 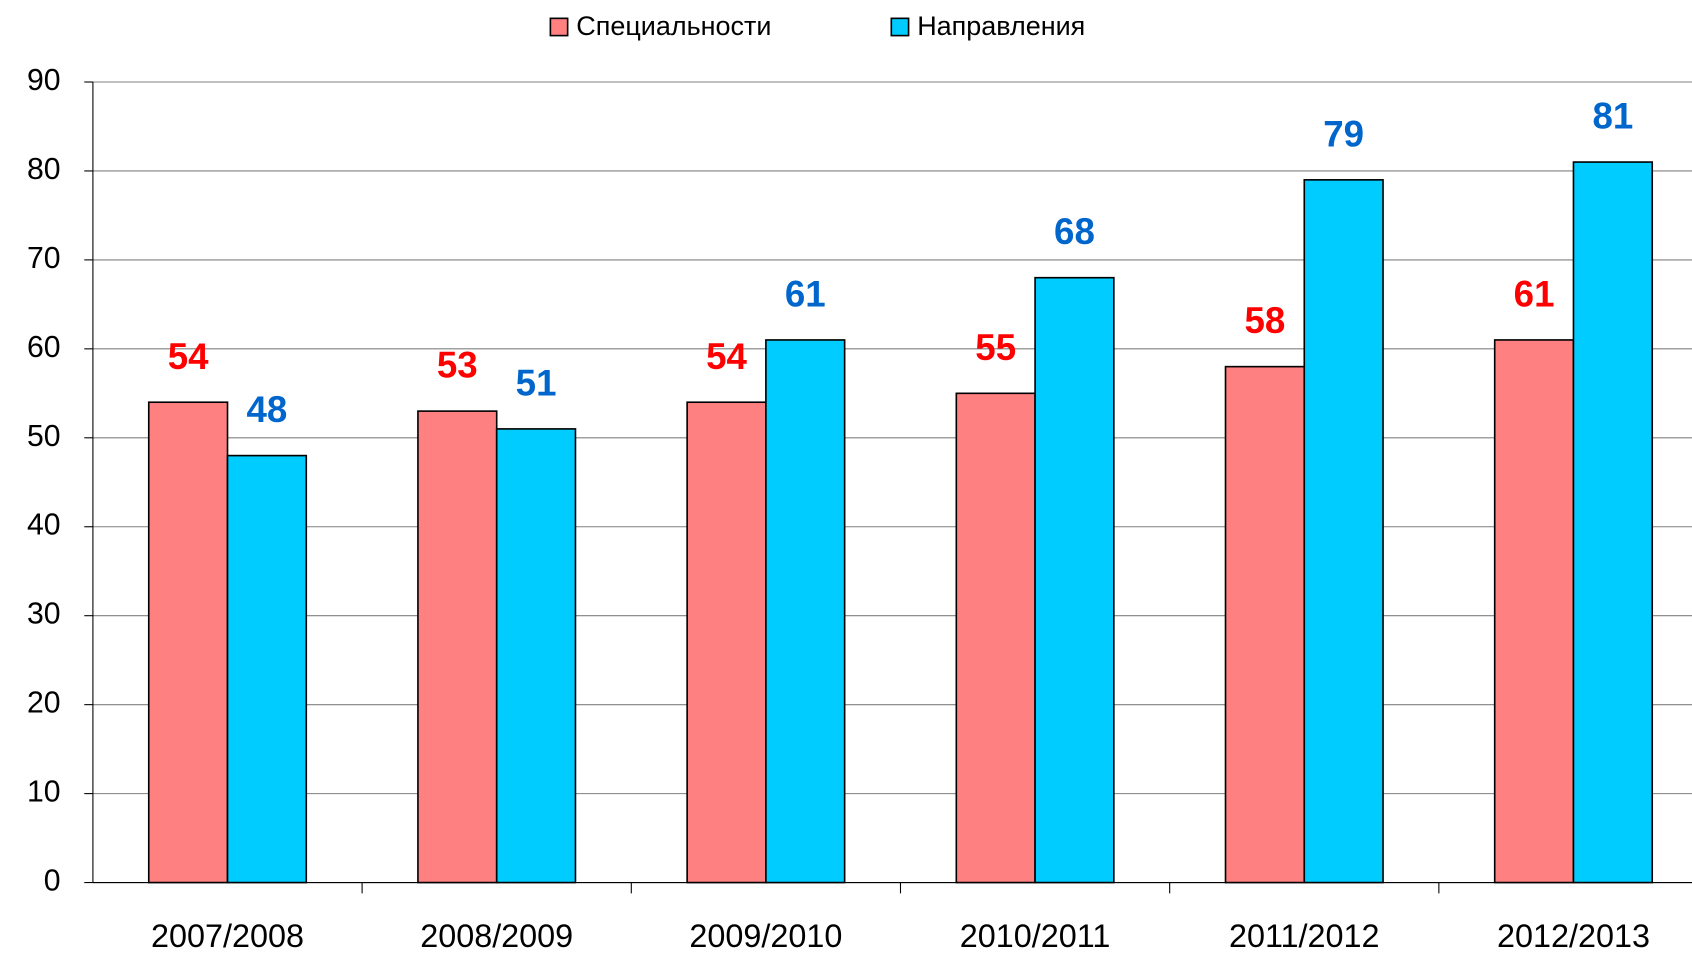 I want to click on y-tick-label: 50, so click(x=44, y=436).